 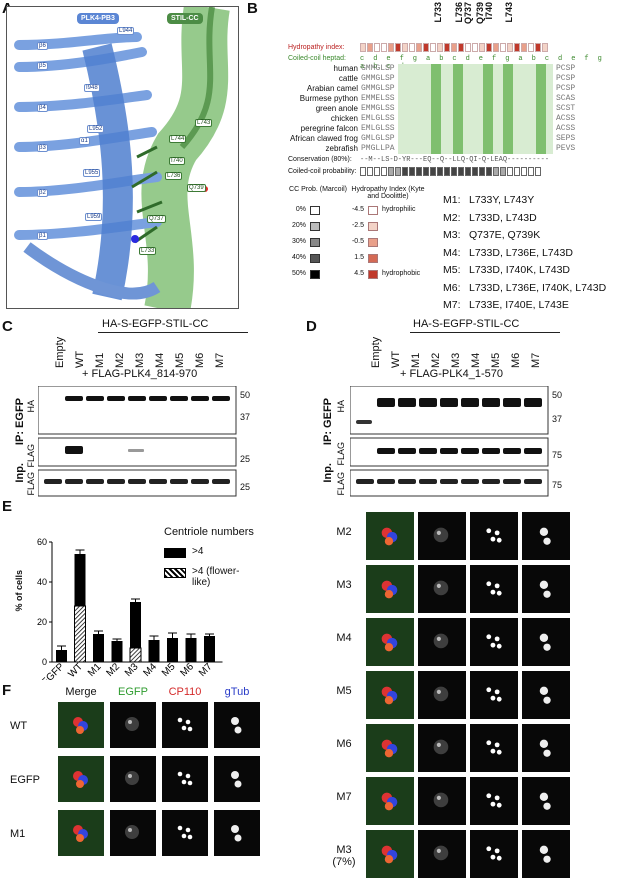 What do you see at coordinates (25, 780) in the screenshot?
I see `row-label: EGFP` at bounding box center [25, 780].